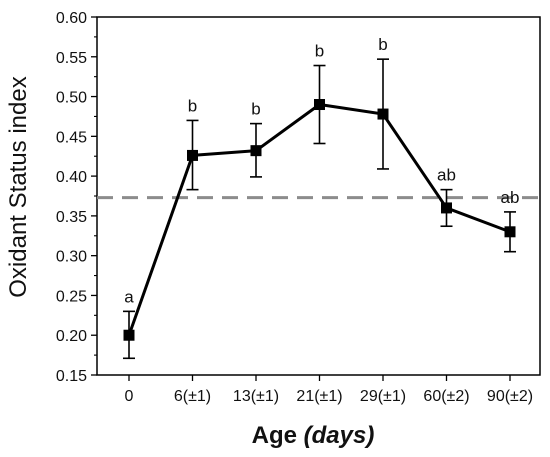 This screenshot has width=550, height=457. What do you see at coordinates (339, 435) in the screenshot?
I see `x-axis-label-unit: (days)` at bounding box center [339, 435].